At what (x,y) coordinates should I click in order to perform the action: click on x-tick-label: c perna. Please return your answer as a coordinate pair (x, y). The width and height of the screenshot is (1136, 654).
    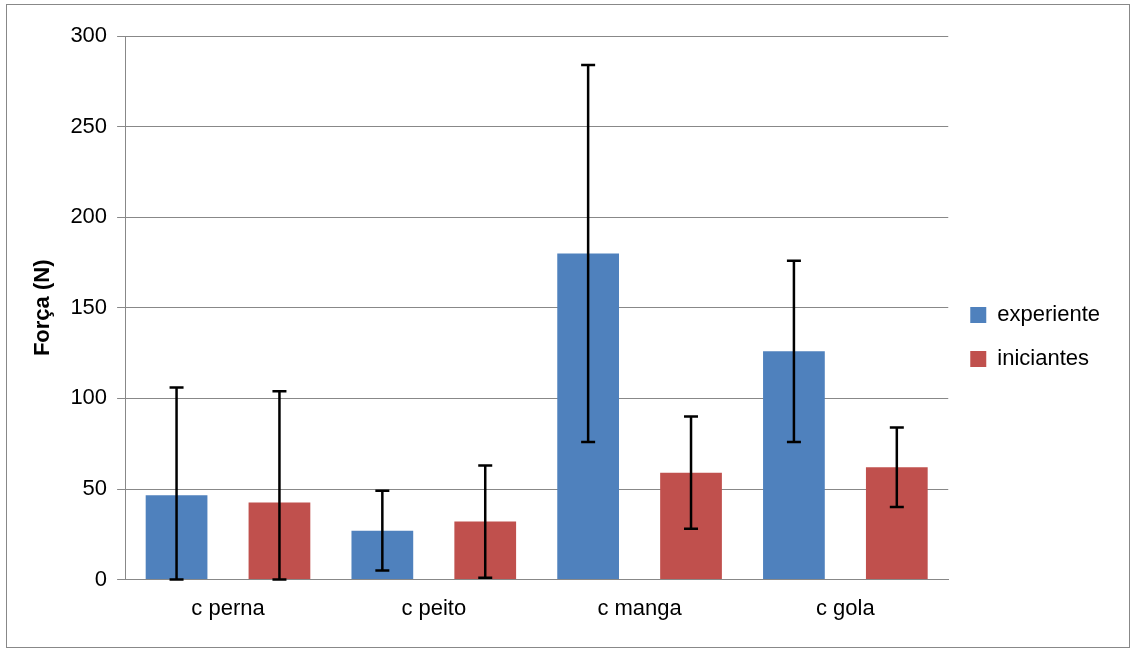
    Looking at the image, I should click on (228, 607).